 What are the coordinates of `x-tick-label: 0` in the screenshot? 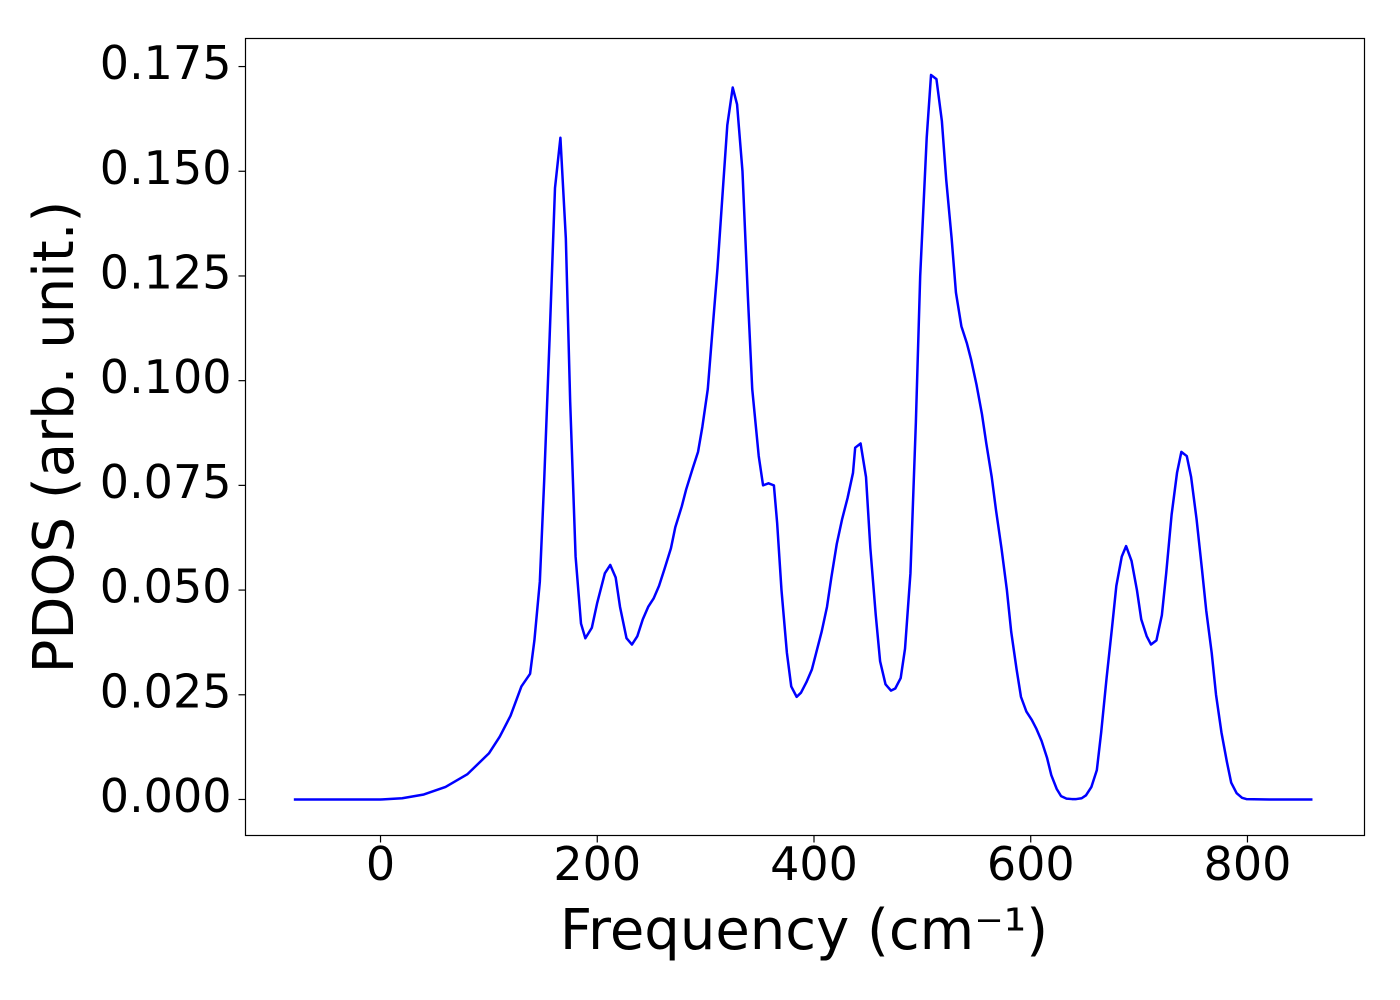 It's located at (380, 864).